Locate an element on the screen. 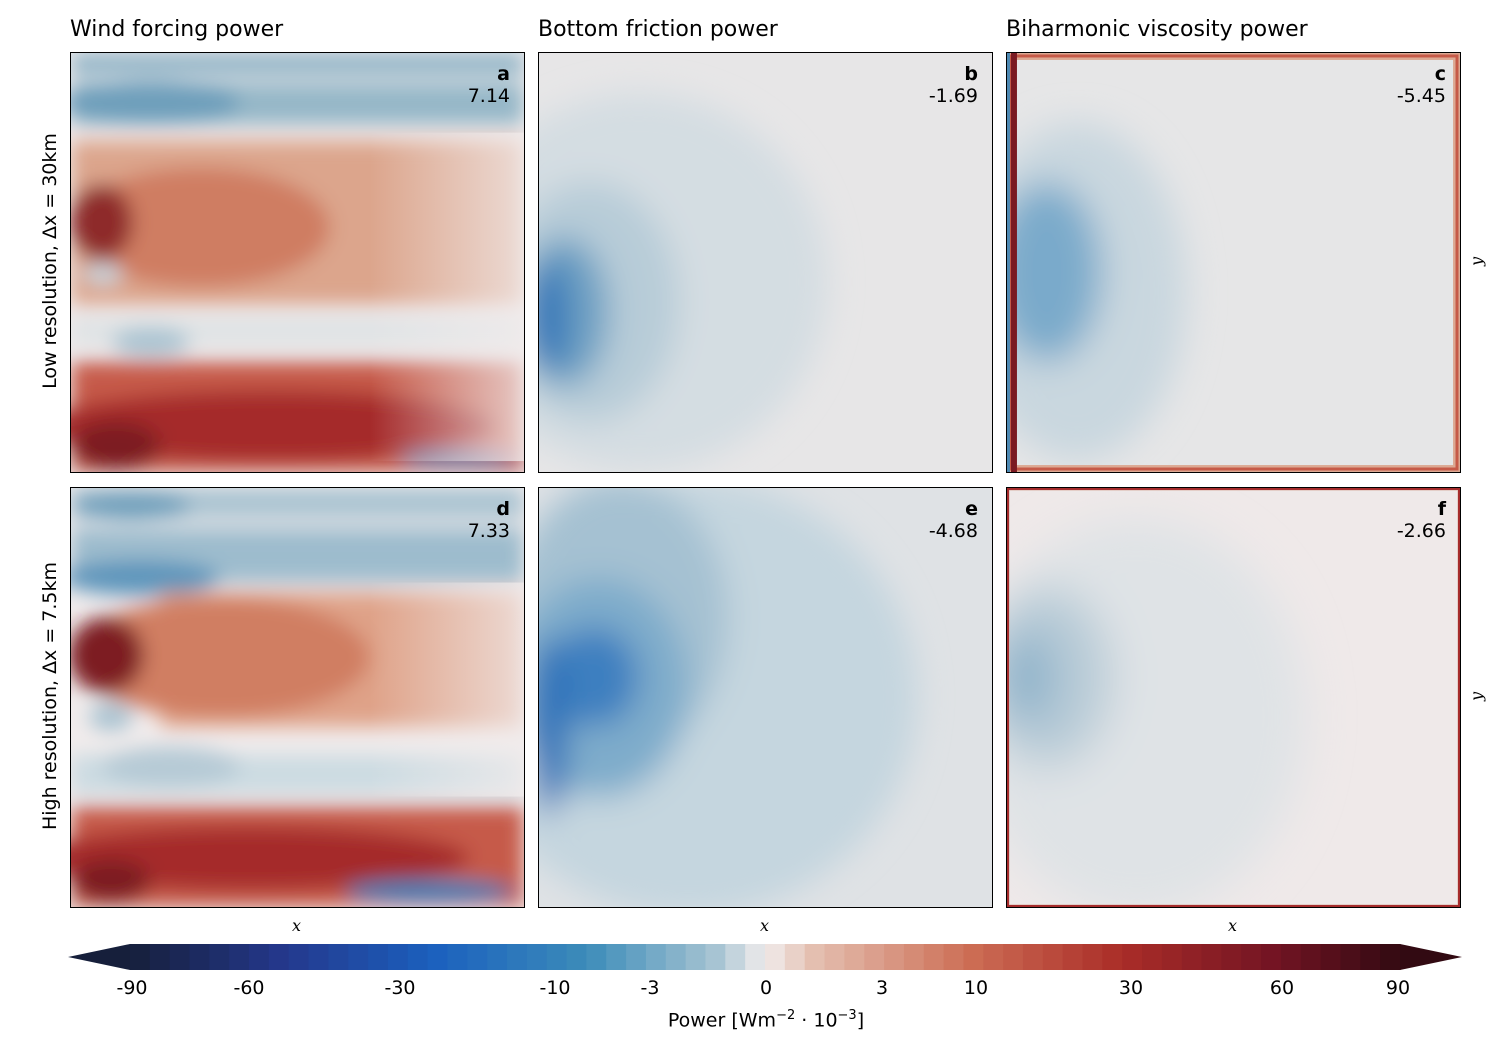 This screenshot has width=1500, height=1050. panel-value-e: -4.68 is located at coordinates (953, 531).